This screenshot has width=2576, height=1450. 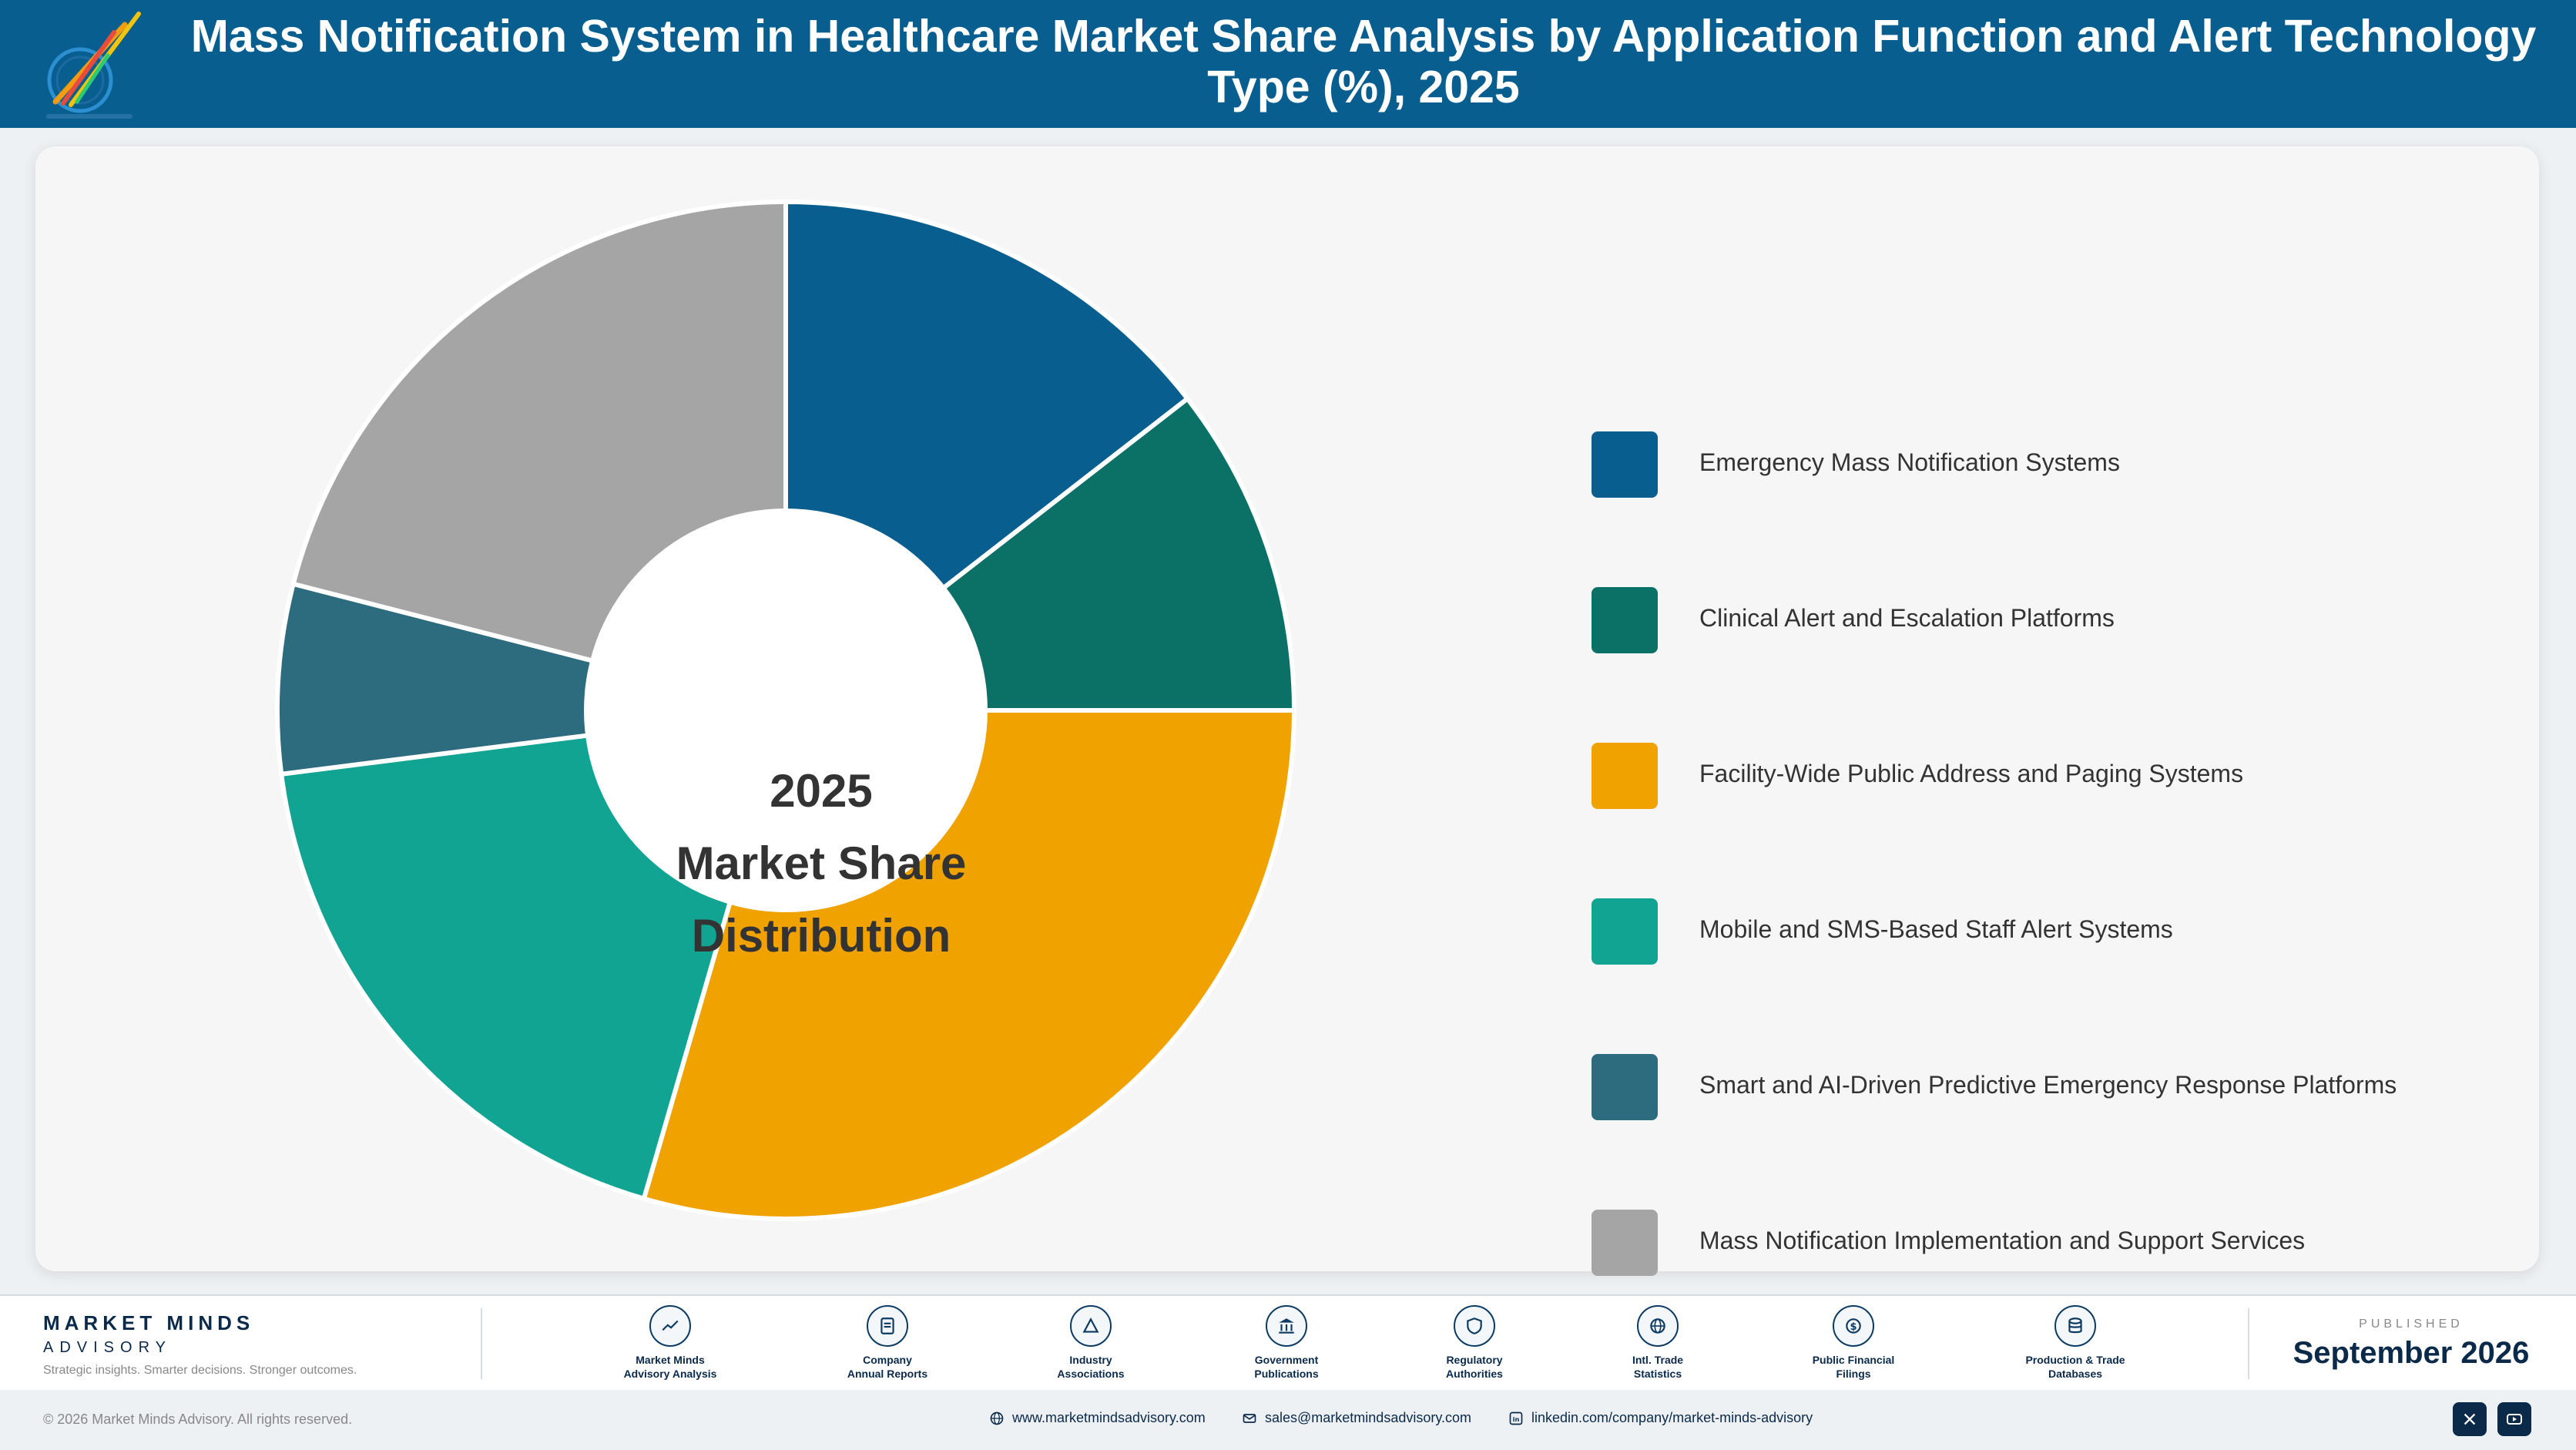 I want to click on youtube-icon, so click(x=2514, y=1419).